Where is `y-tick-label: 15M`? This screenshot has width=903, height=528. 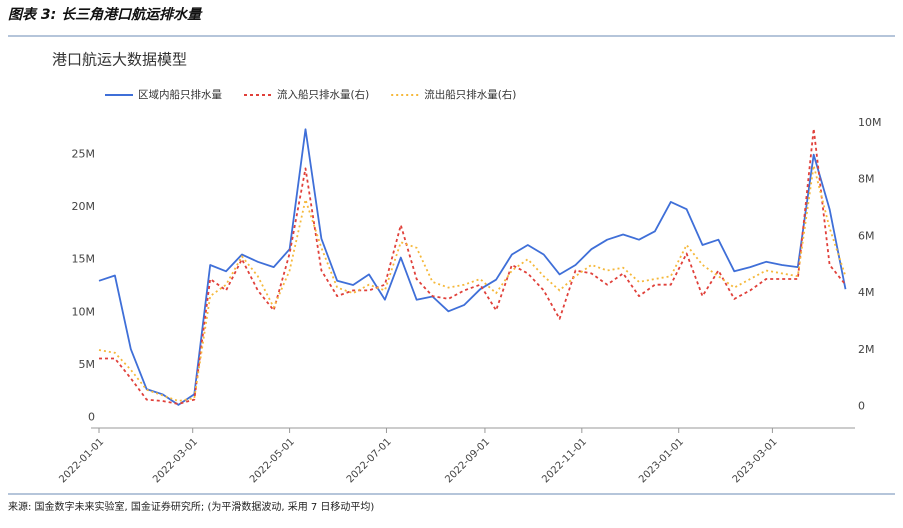 y-tick-label: 15M is located at coordinates (84, 259).